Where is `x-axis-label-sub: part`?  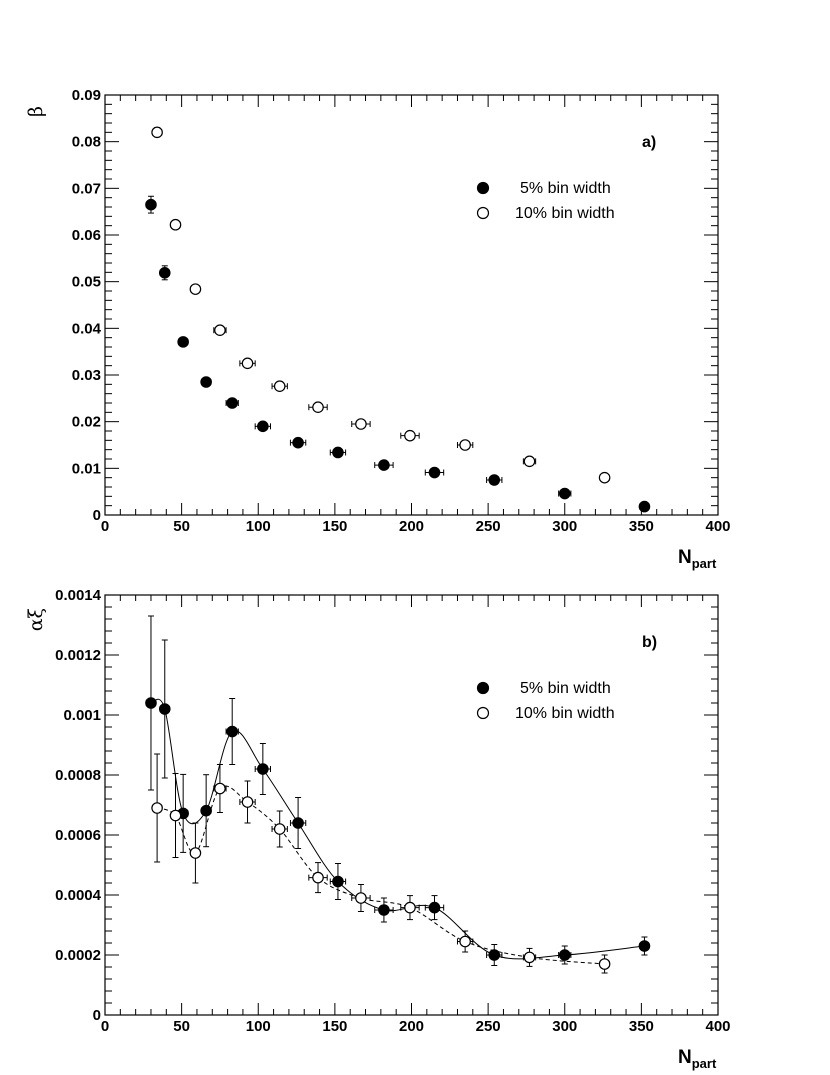
x-axis-label-sub: part is located at coordinates (704, 563).